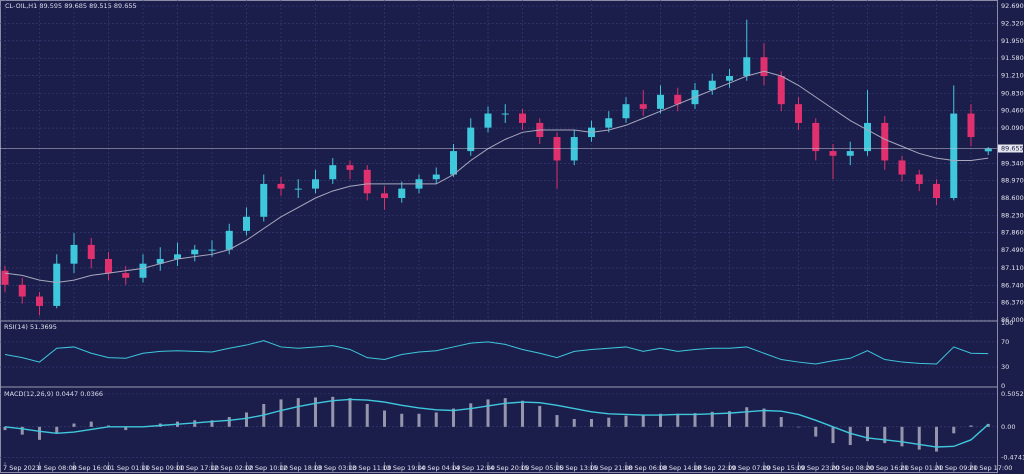  Describe the element at coordinates (1012, 58) in the screenshot. I see `y-tick-label: 91.580` at that location.